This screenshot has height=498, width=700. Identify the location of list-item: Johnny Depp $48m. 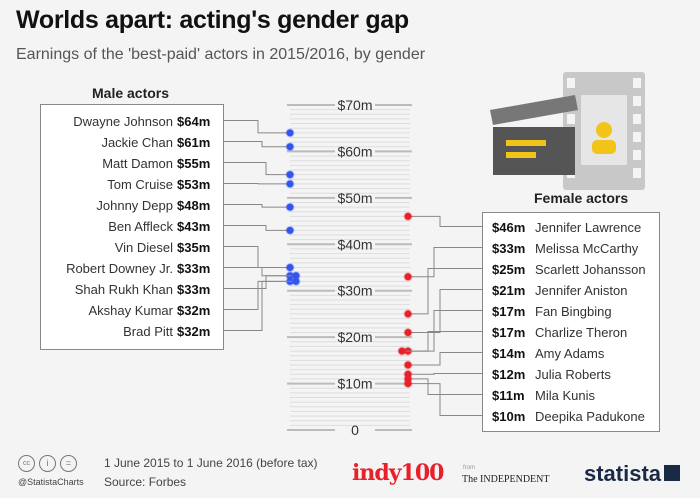
(132, 205).